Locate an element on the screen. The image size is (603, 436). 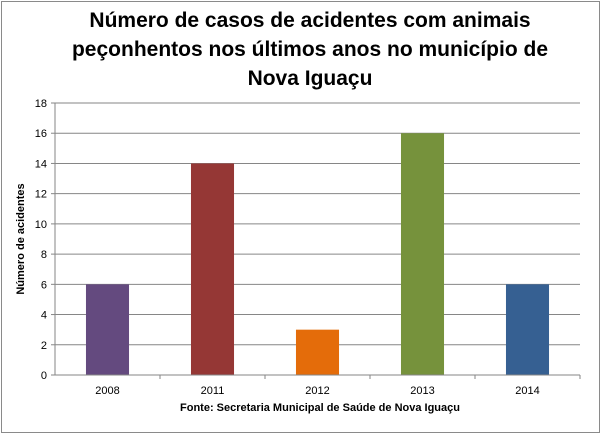
x-tick-labels: 2008 2011 2012 2013 2014 is located at coordinates (338, 386).